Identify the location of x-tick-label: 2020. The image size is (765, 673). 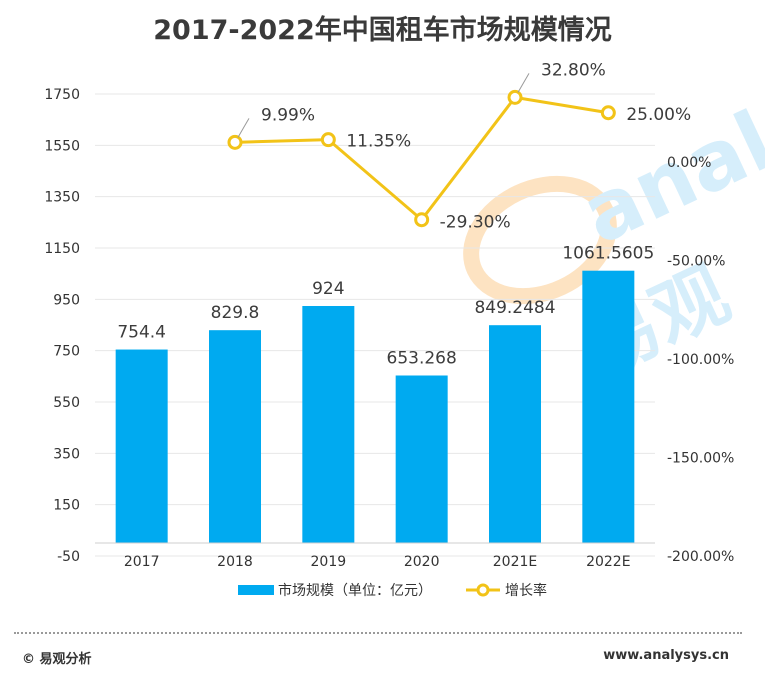
(422, 562).